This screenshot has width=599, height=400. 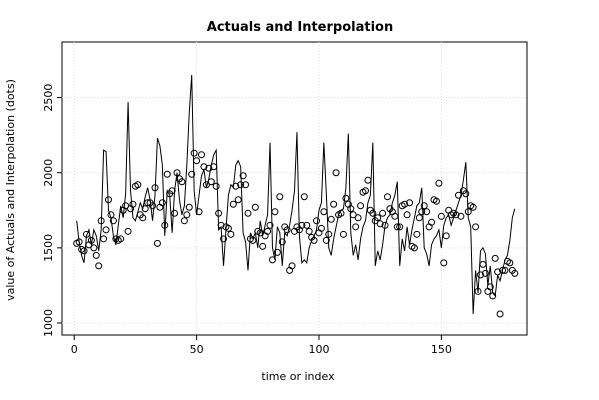 I want to click on x-axis-label: time or index, so click(x=298, y=376).